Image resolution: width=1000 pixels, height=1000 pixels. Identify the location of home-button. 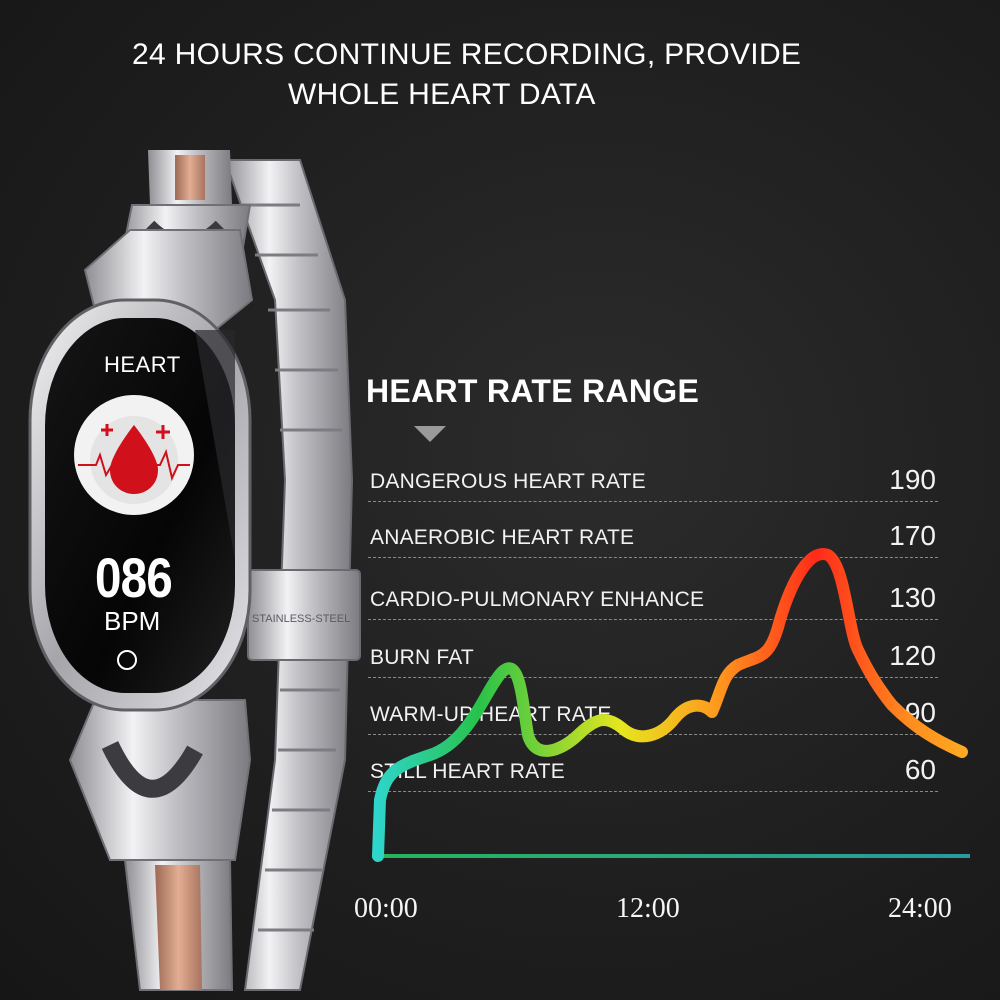
(127, 660).